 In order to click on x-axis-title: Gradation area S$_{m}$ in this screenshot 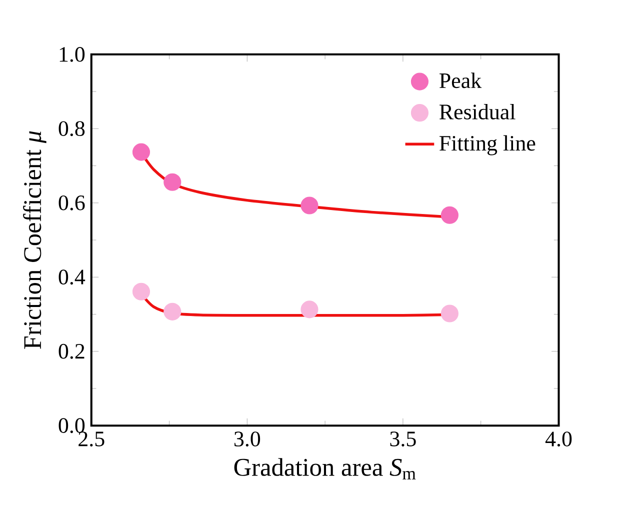, I will do `click(325, 469)`.